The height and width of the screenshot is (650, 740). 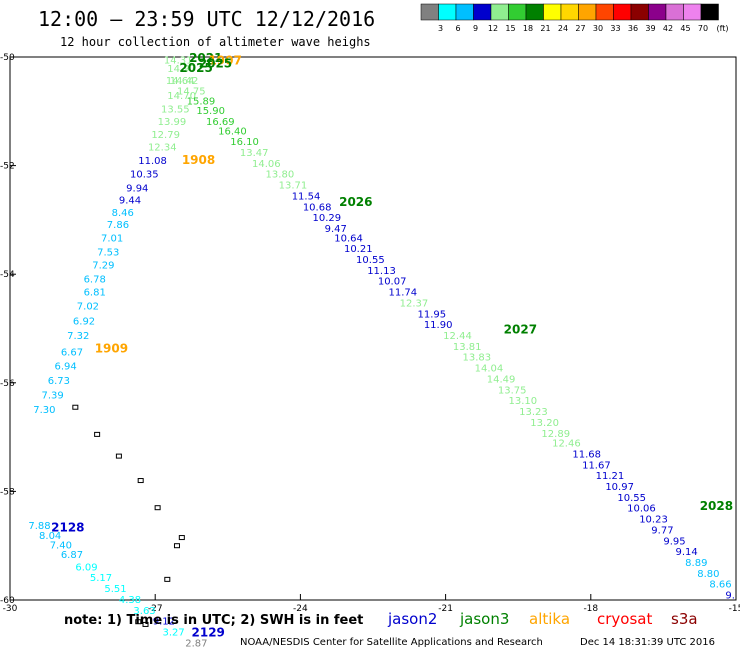 What do you see at coordinates (191, 92) in the screenshot?
I see `swh-point: 14.75` at bounding box center [191, 92].